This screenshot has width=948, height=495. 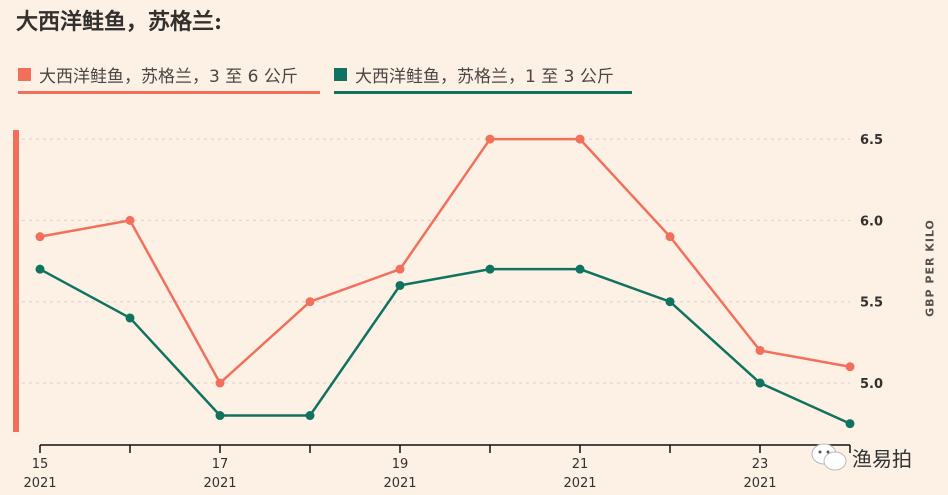 I want to click on watermark: 渔易拍, so click(x=860, y=457).